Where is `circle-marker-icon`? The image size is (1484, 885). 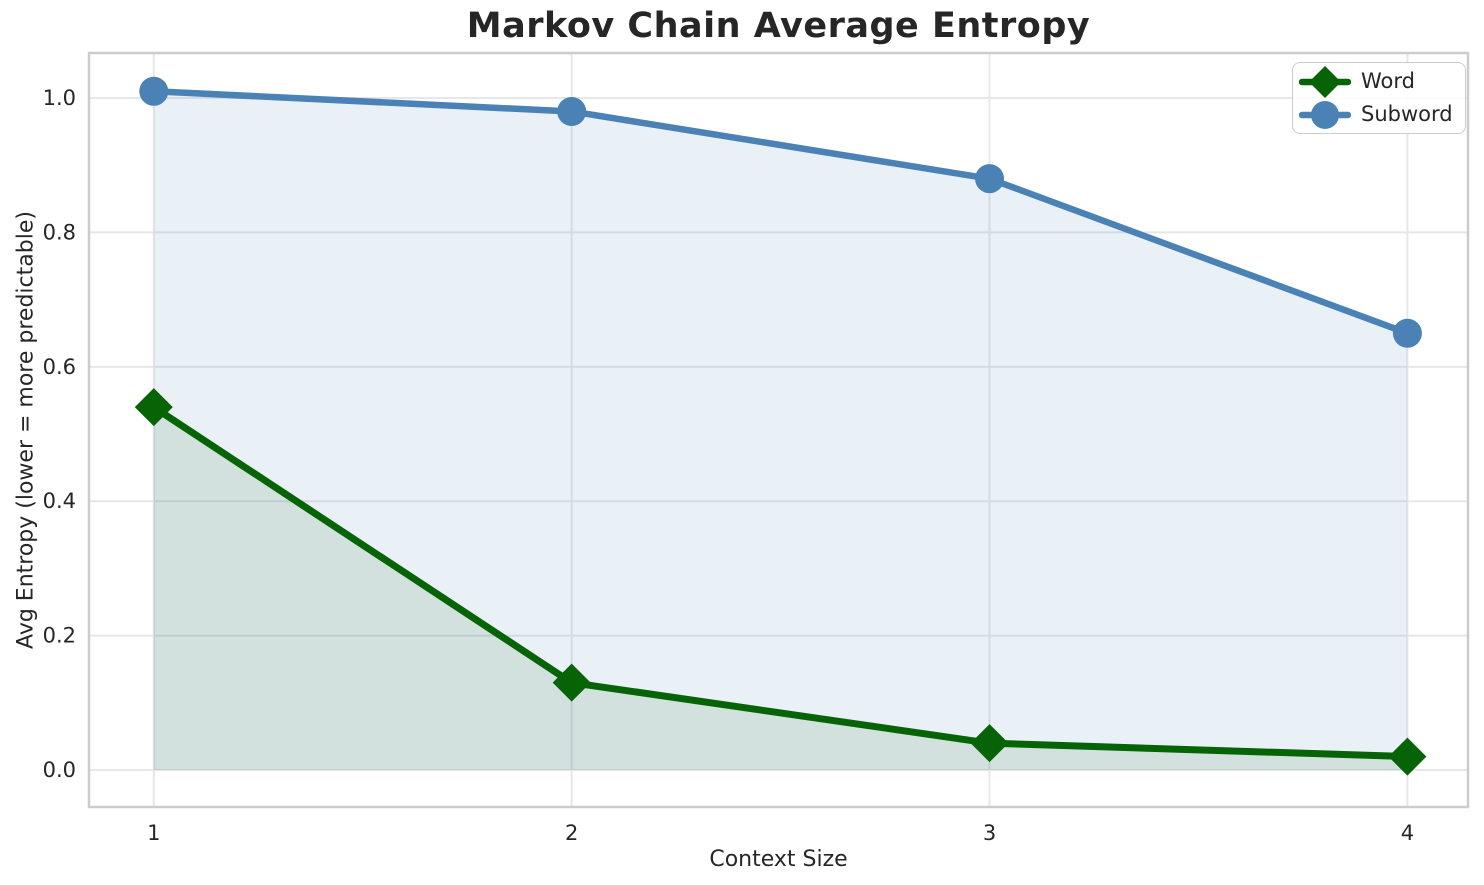 circle-marker-icon is located at coordinates (1325, 114).